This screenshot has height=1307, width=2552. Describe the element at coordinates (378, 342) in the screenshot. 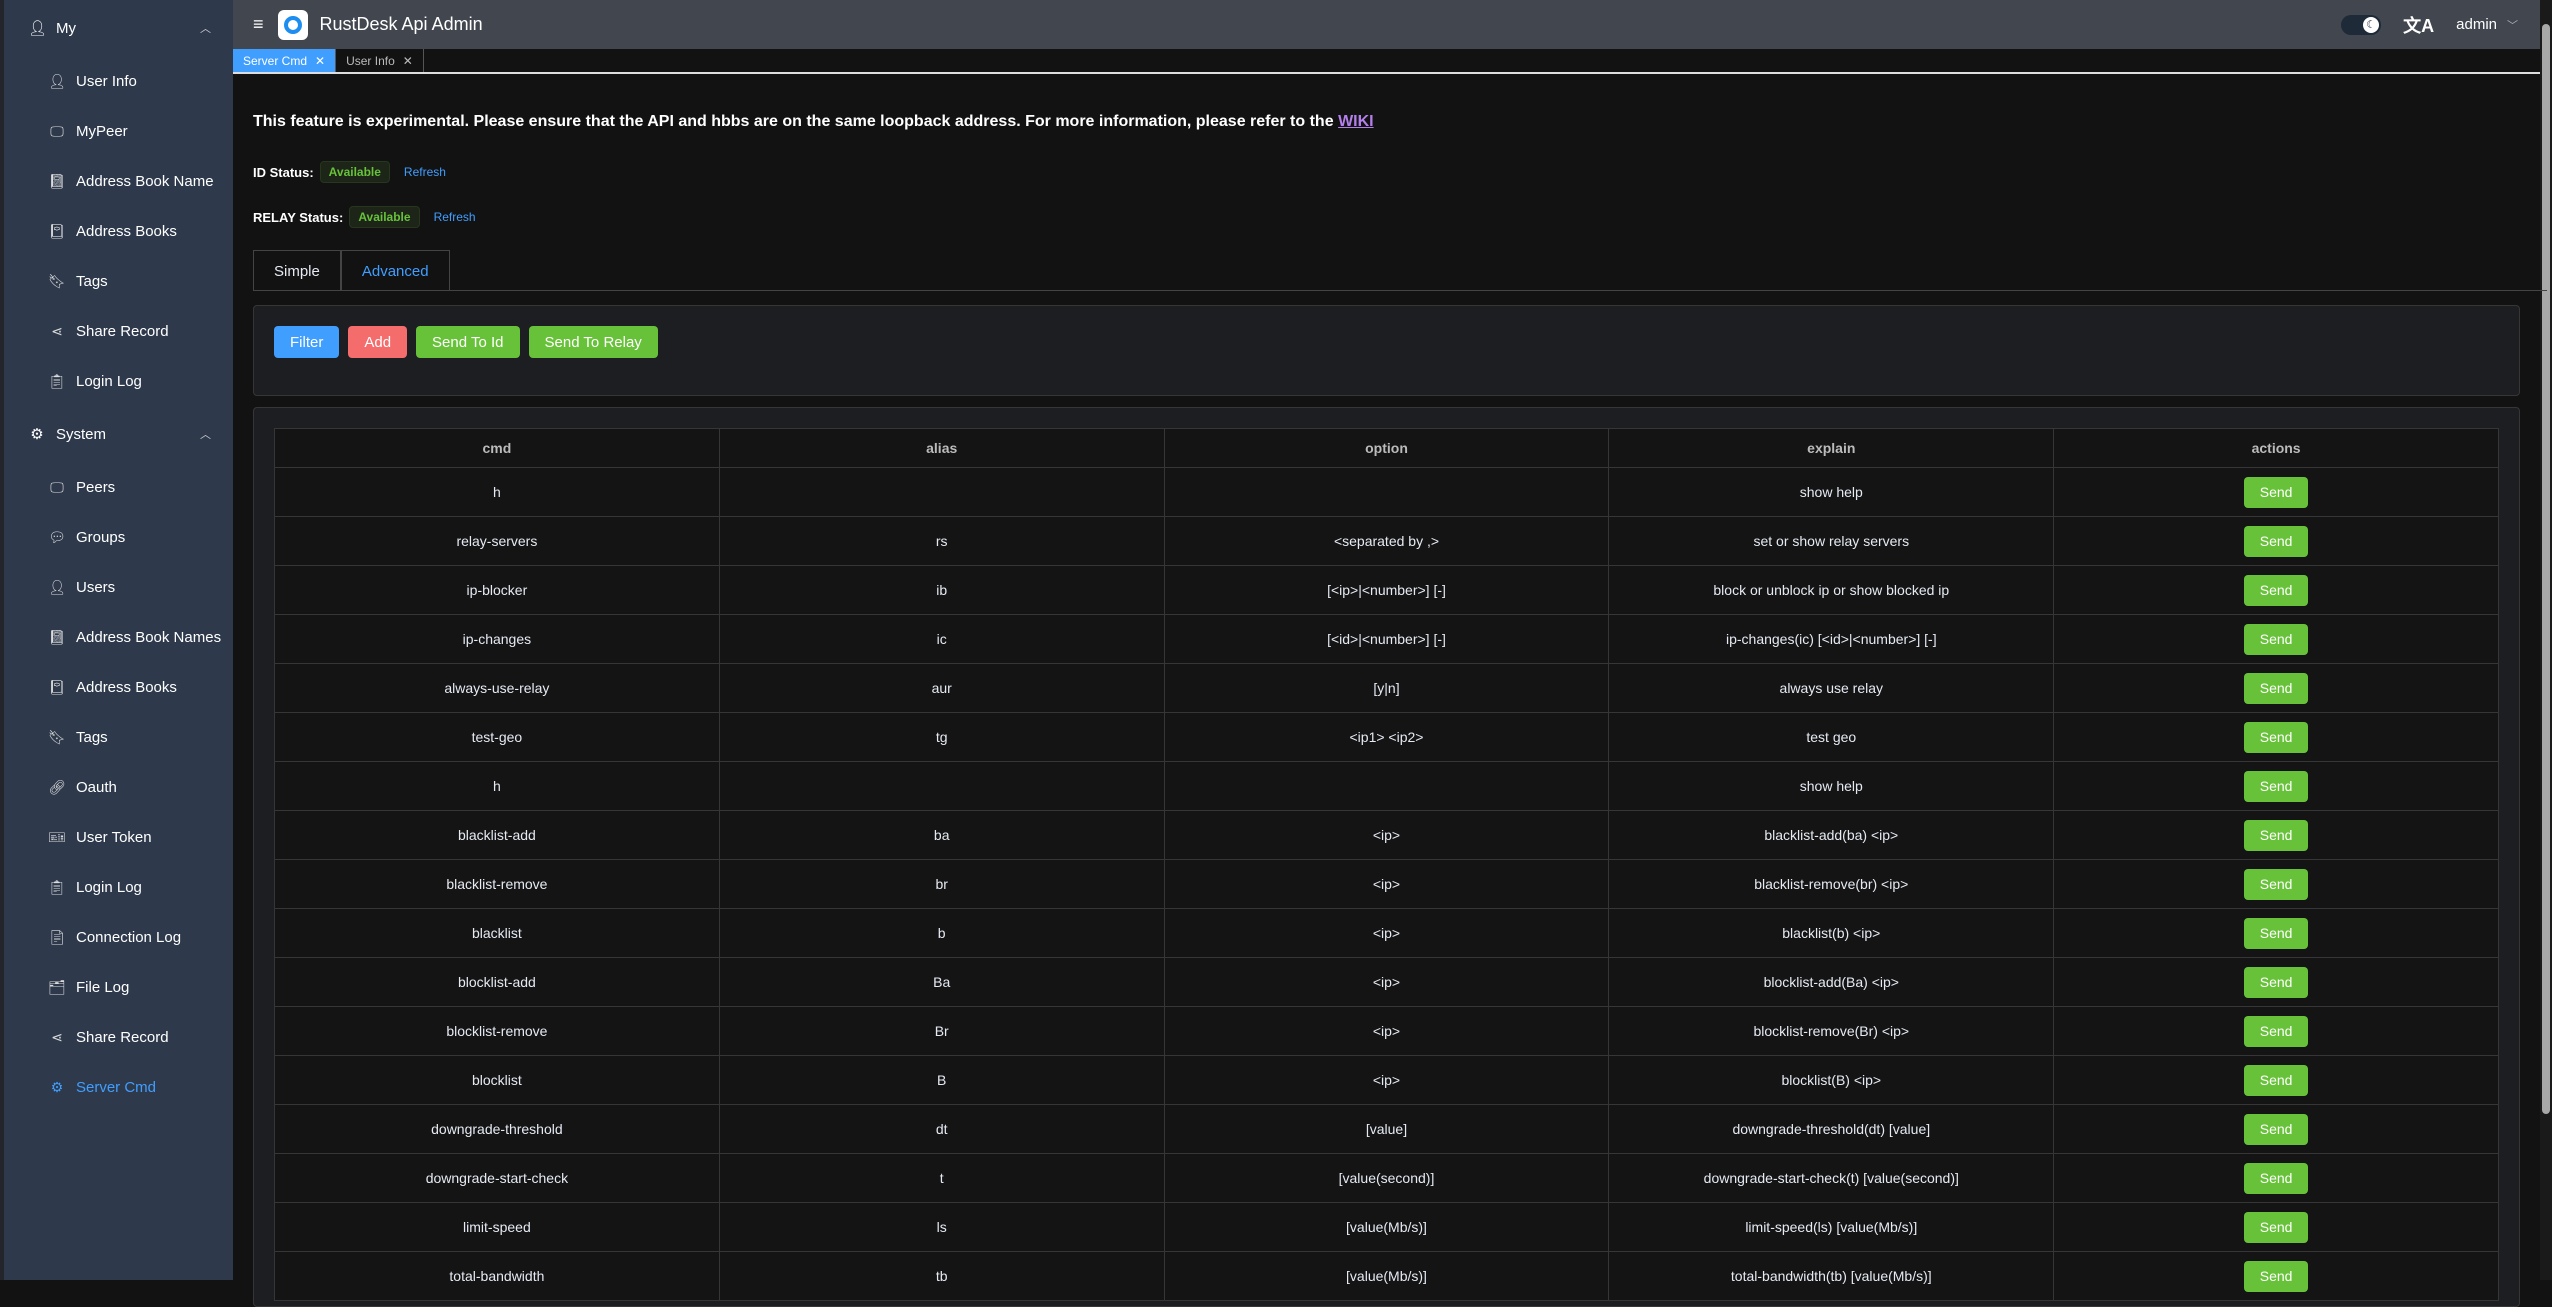

I see `add-button: Add` at that location.